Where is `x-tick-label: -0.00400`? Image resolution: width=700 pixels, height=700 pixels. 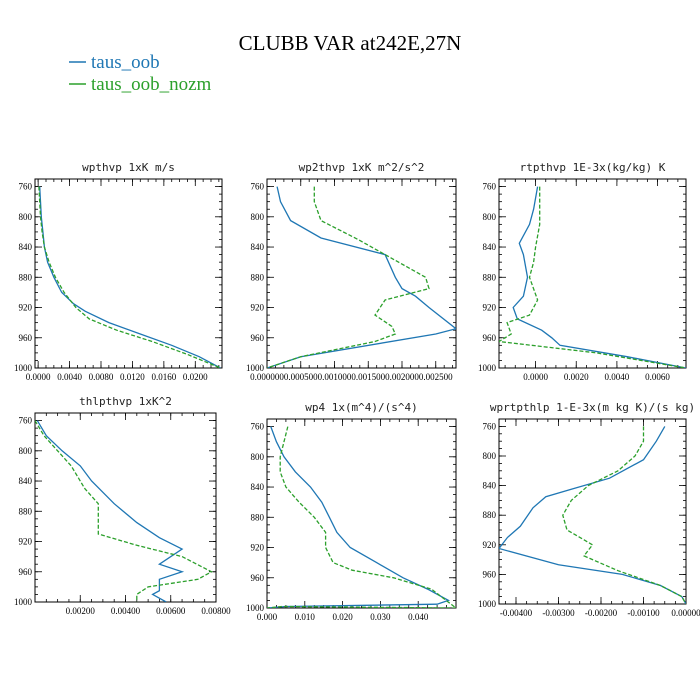 x-tick-label: -0.00400 is located at coordinates (516, 613).